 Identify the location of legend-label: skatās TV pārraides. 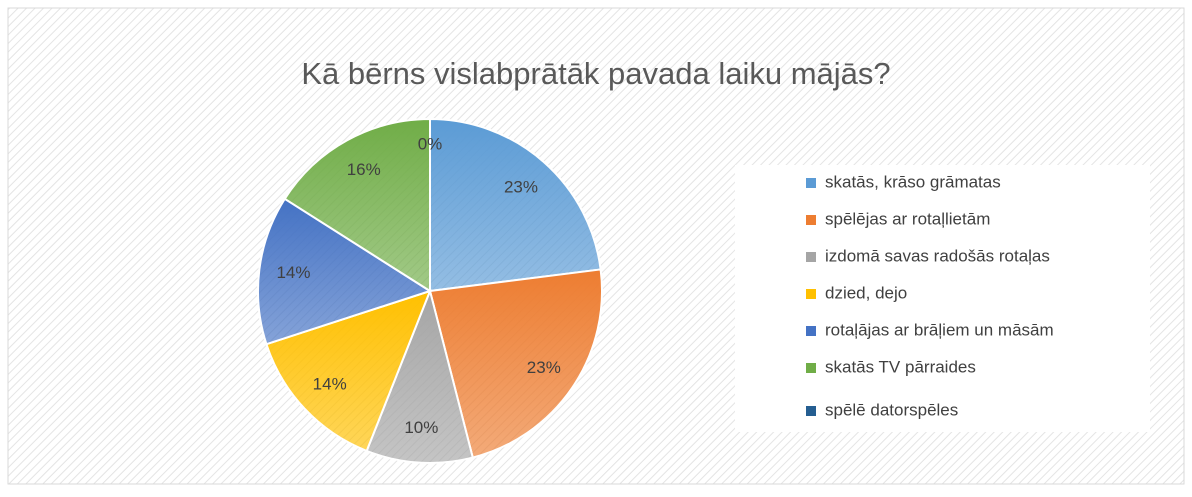
(900, 366).